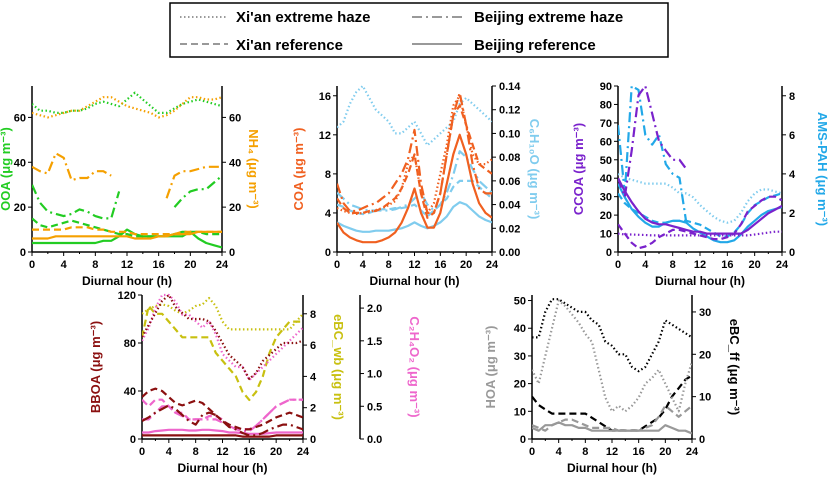 The image size is (837, 492). I want to click on left-y-axis-label: HOA (μg m⁻³), so click(490, 367).